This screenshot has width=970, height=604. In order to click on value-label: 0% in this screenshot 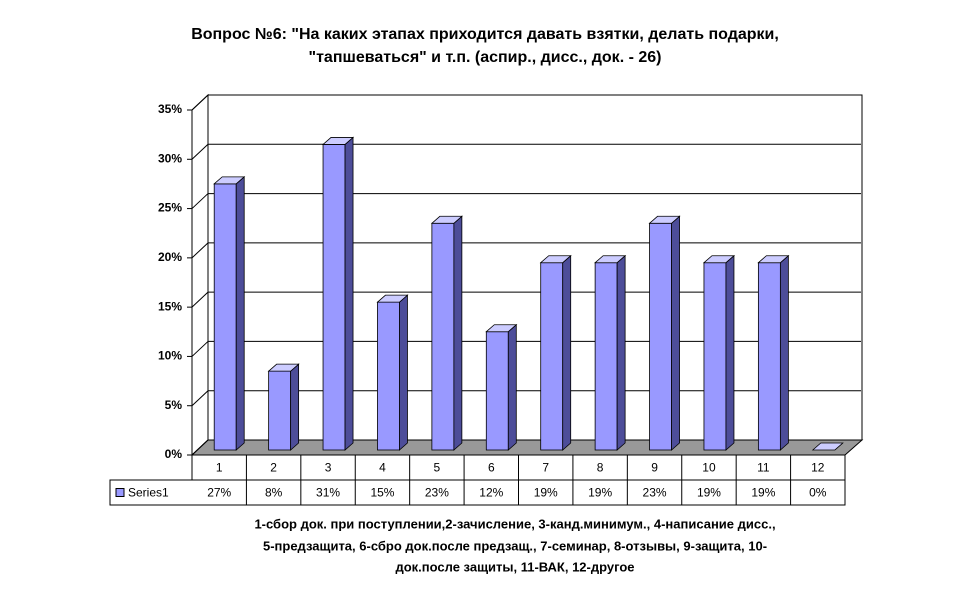, I will do `click(818, 493)`.